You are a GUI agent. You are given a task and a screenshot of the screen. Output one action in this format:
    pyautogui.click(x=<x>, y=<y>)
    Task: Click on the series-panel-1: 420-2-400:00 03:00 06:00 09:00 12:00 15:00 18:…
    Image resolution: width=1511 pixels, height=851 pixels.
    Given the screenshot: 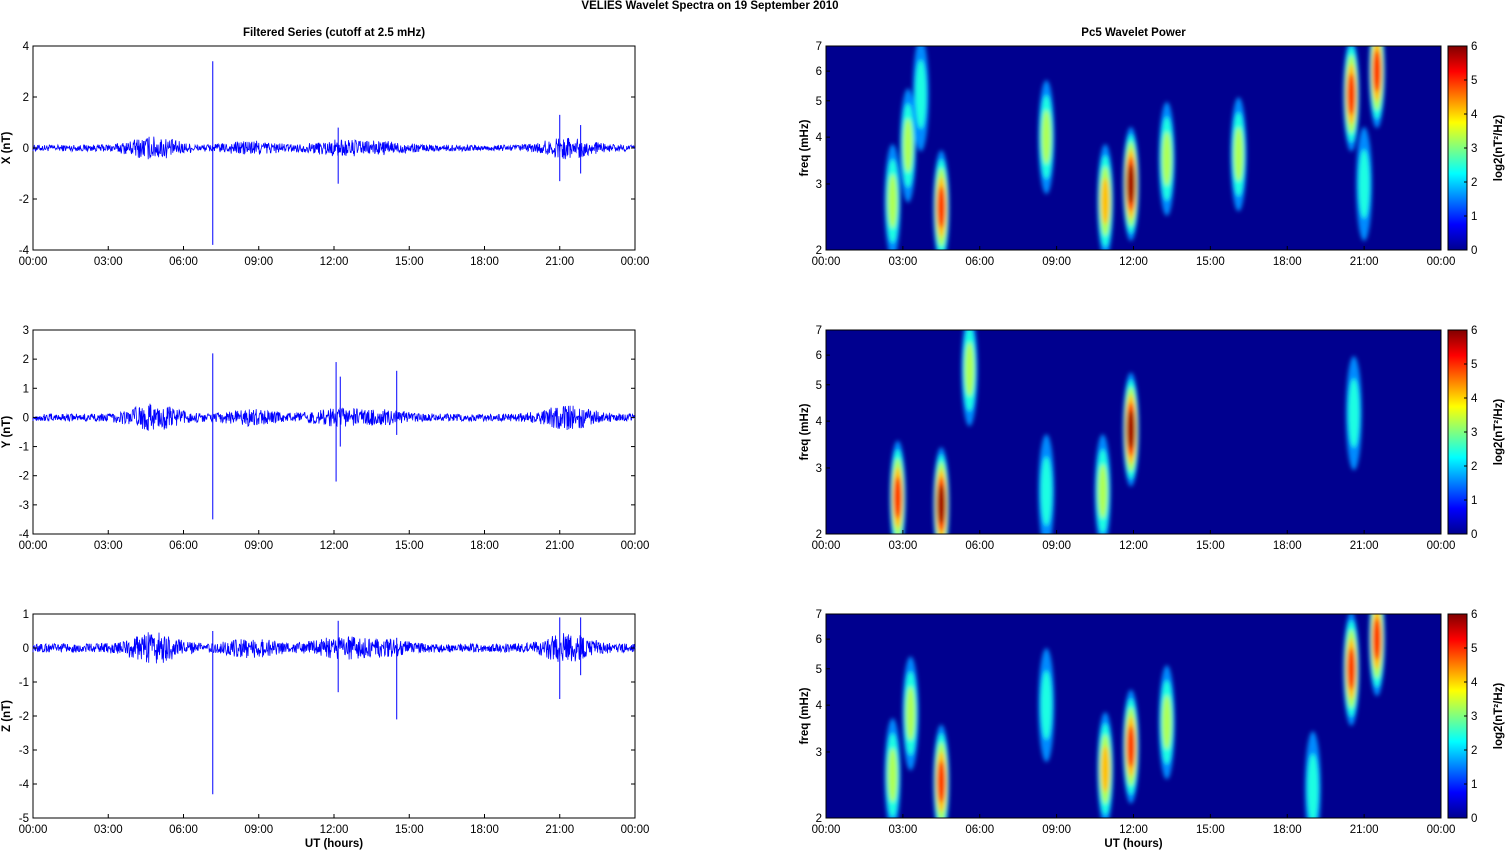 What is the action you would take?
    pyautogui.click(x=325, y=147)
    